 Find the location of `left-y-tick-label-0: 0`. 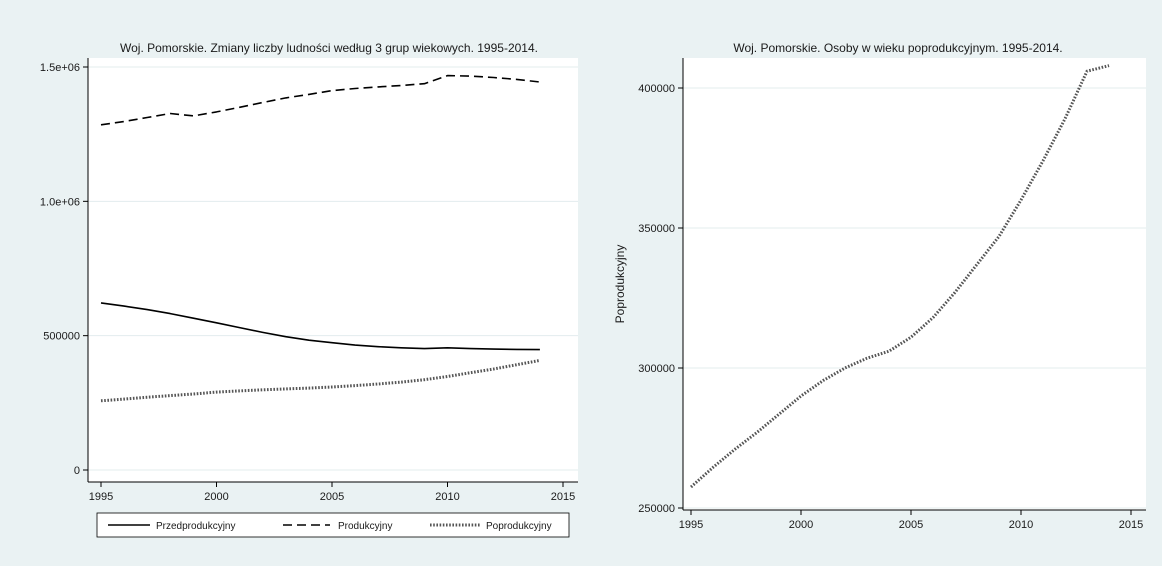

left-y-tick-label-0: 0 is located at coordinates (77, 471).